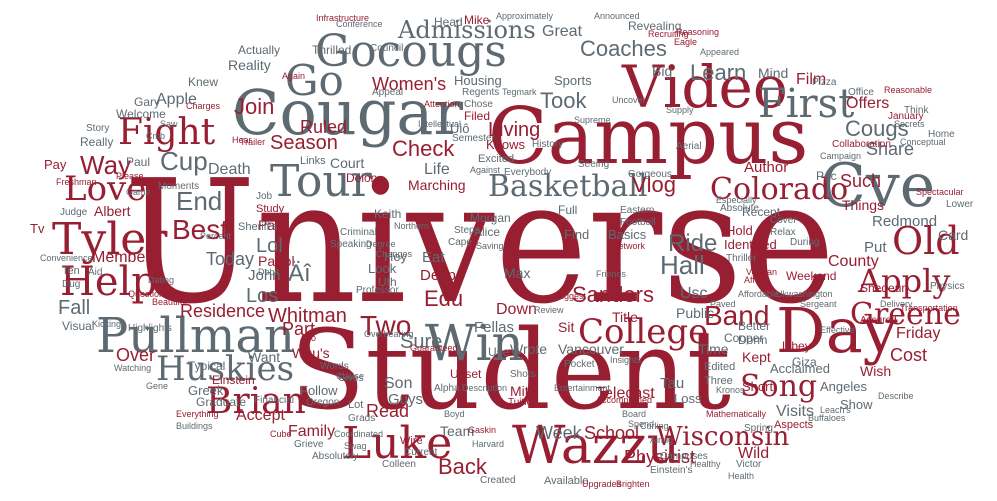 Image resolution: width=997 pixels, height=501 pixels. What do you see at coordinates (150, 328) in the screenshot?
I see `word: Highlights` at bounding box center [150, 328].